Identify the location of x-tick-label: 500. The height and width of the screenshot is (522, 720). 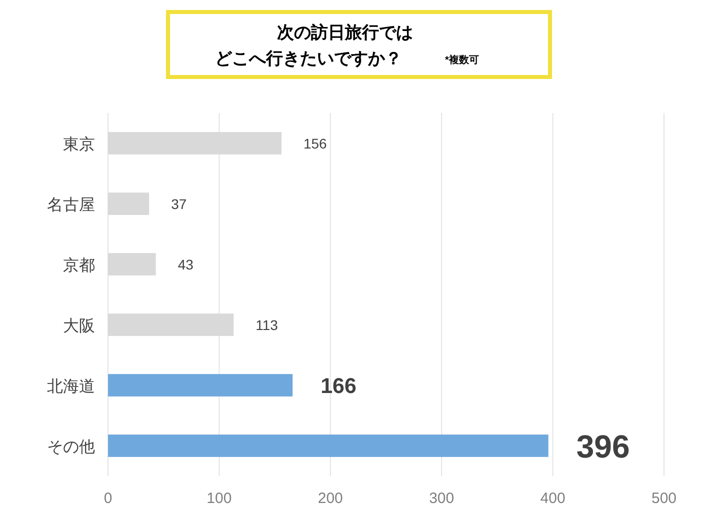
(664, 498).